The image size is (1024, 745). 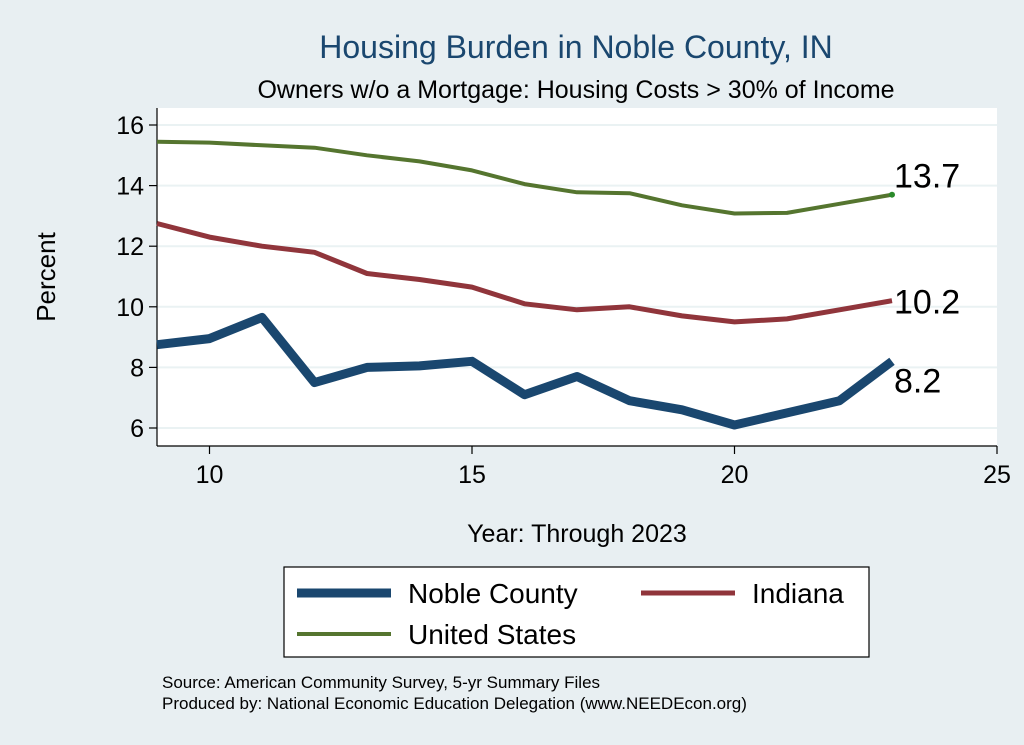 What do you see at coordinates (524, 177) in the screenshot?
I see `series-line-united-states` at bounding box center [524, 177].